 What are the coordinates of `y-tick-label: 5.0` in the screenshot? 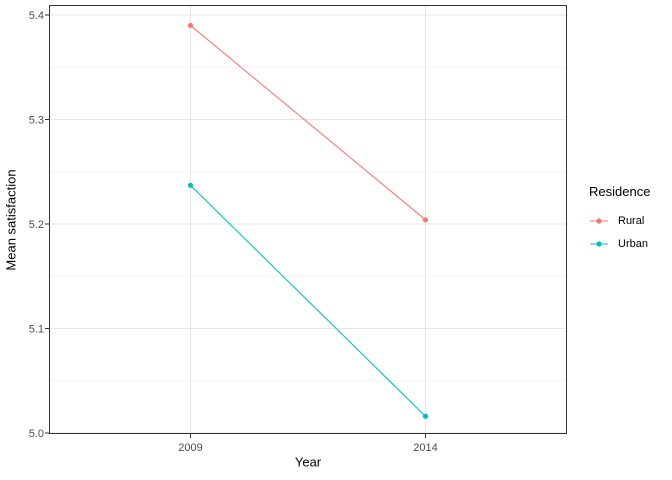 It's located at (36, 434).